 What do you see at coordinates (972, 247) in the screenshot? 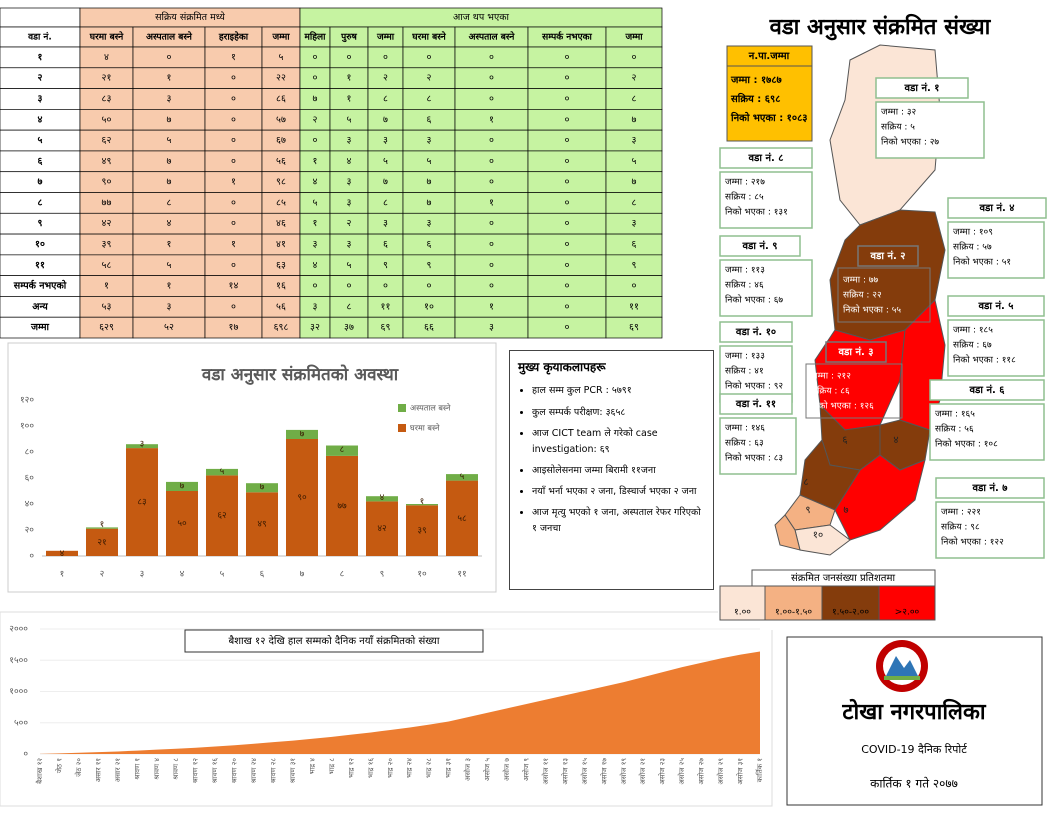
I see `ward-line: सक्रिय : ५७` at bounding box center [972, 247].